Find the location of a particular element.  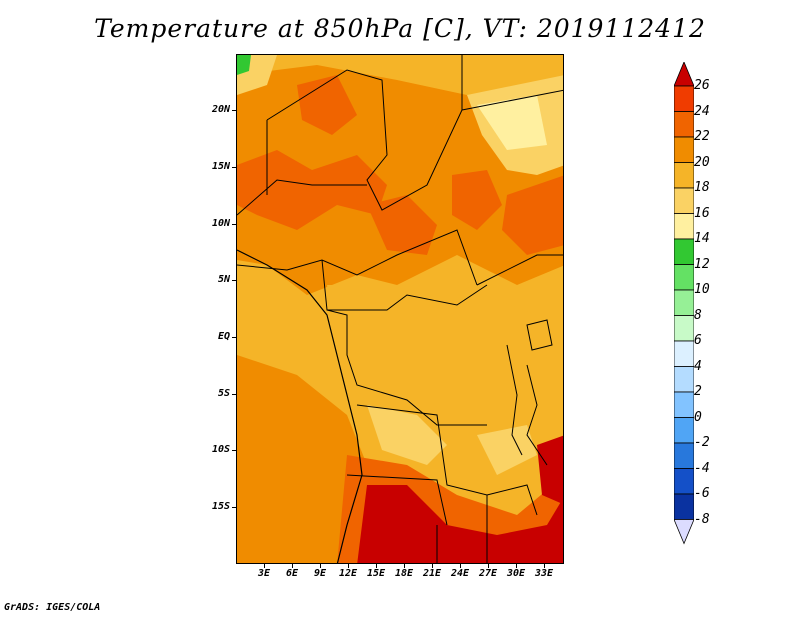

lon-label-18e: 18E is located at coordinates (404, 573).